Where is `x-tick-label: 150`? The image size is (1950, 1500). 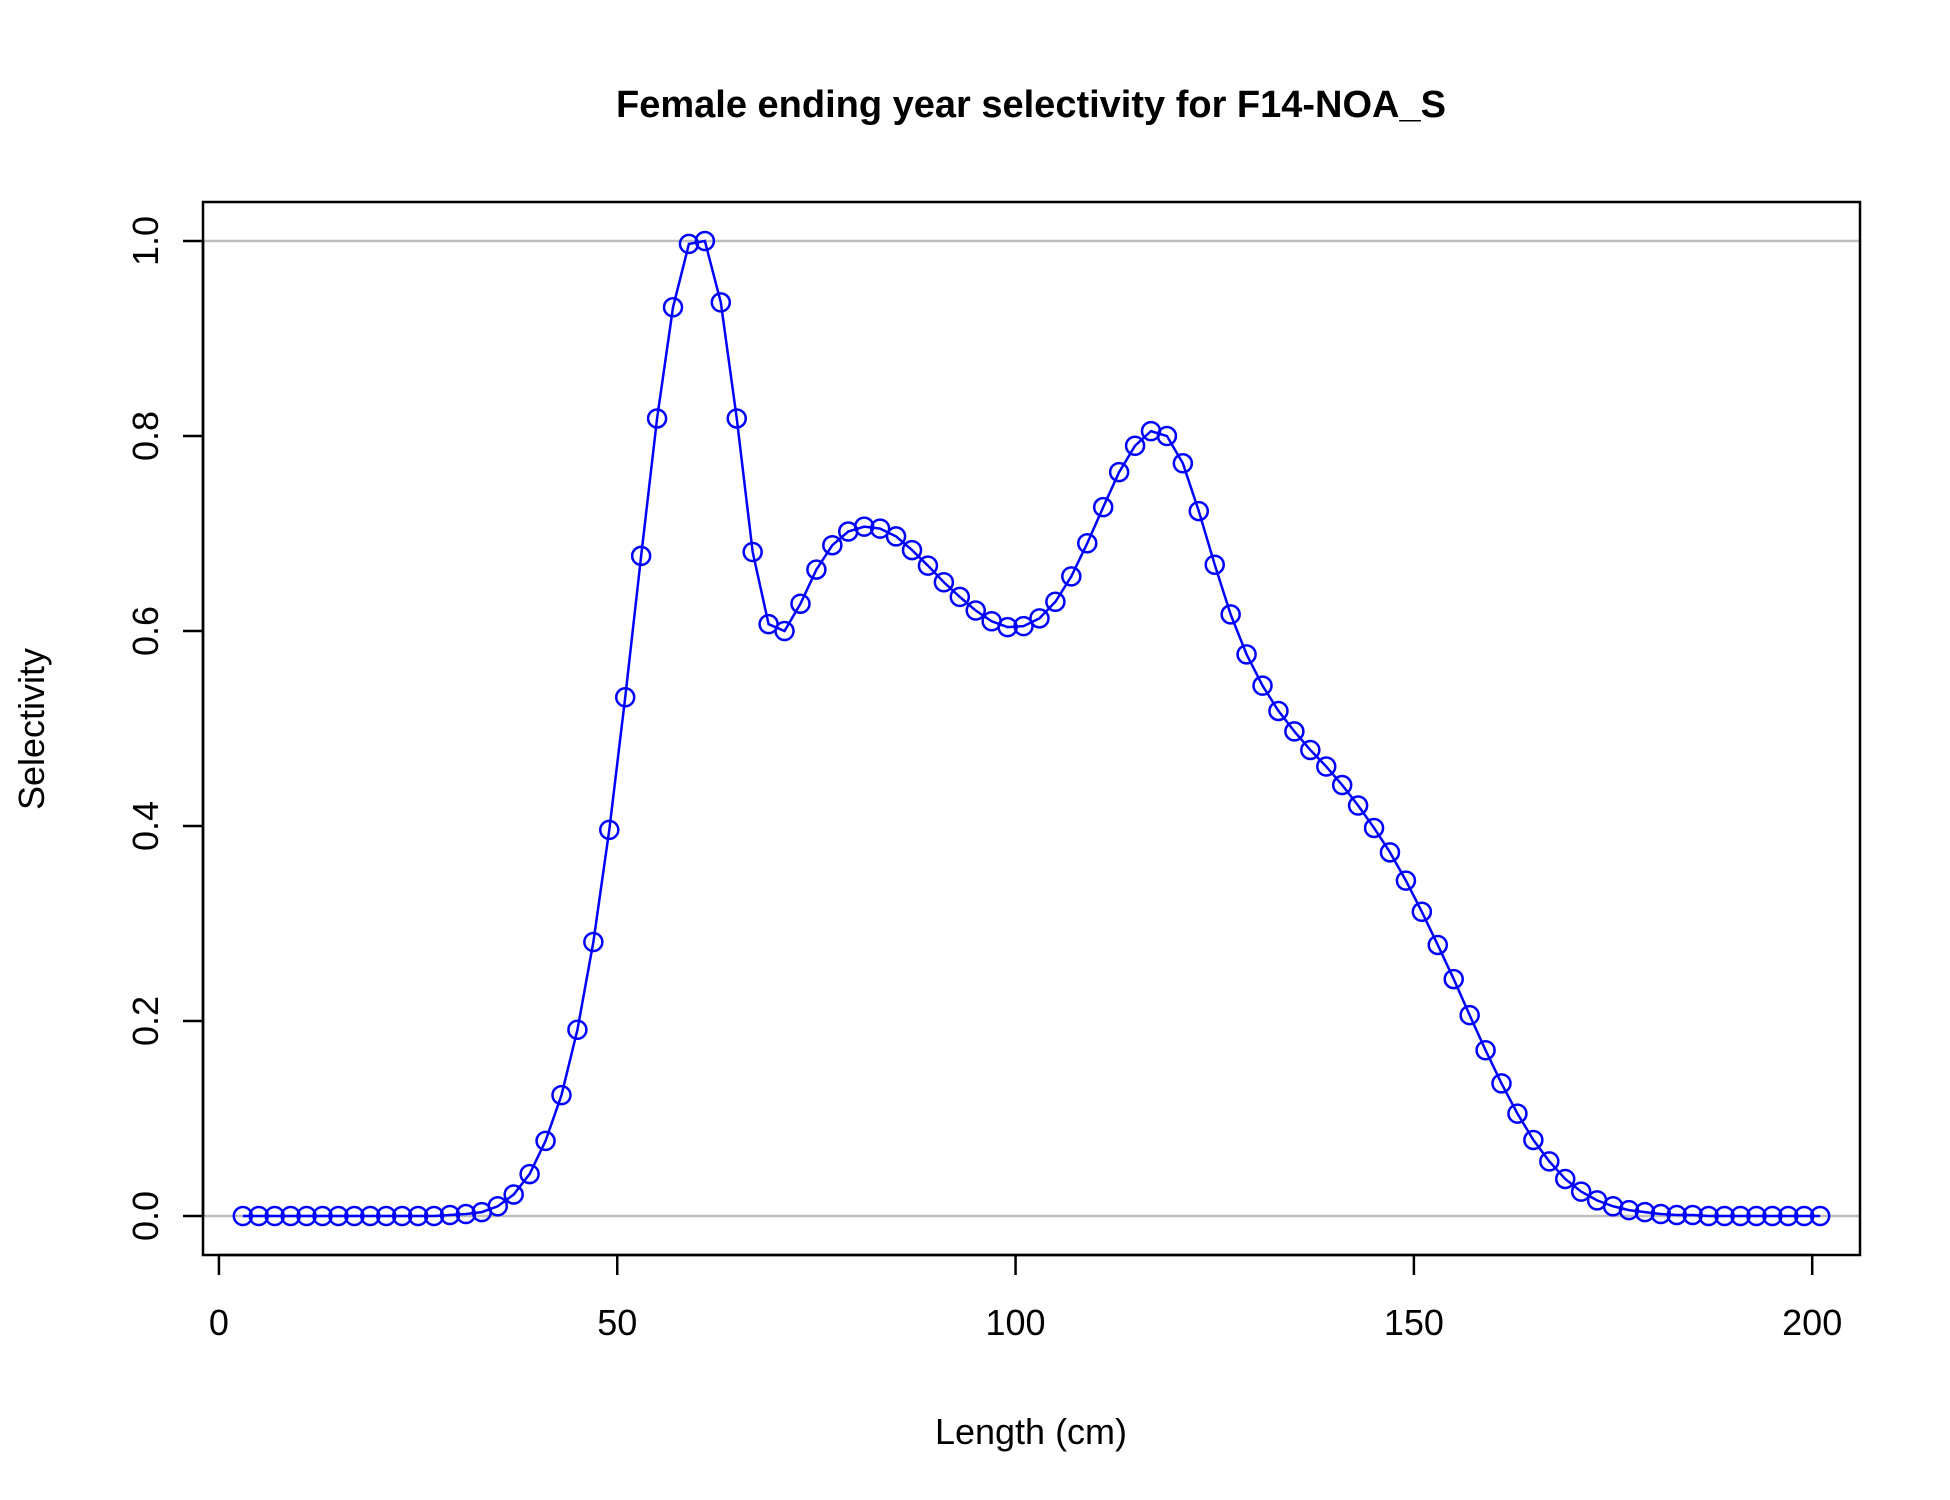
x-tick-label: 150 is located at coordinates (1414, 1322).